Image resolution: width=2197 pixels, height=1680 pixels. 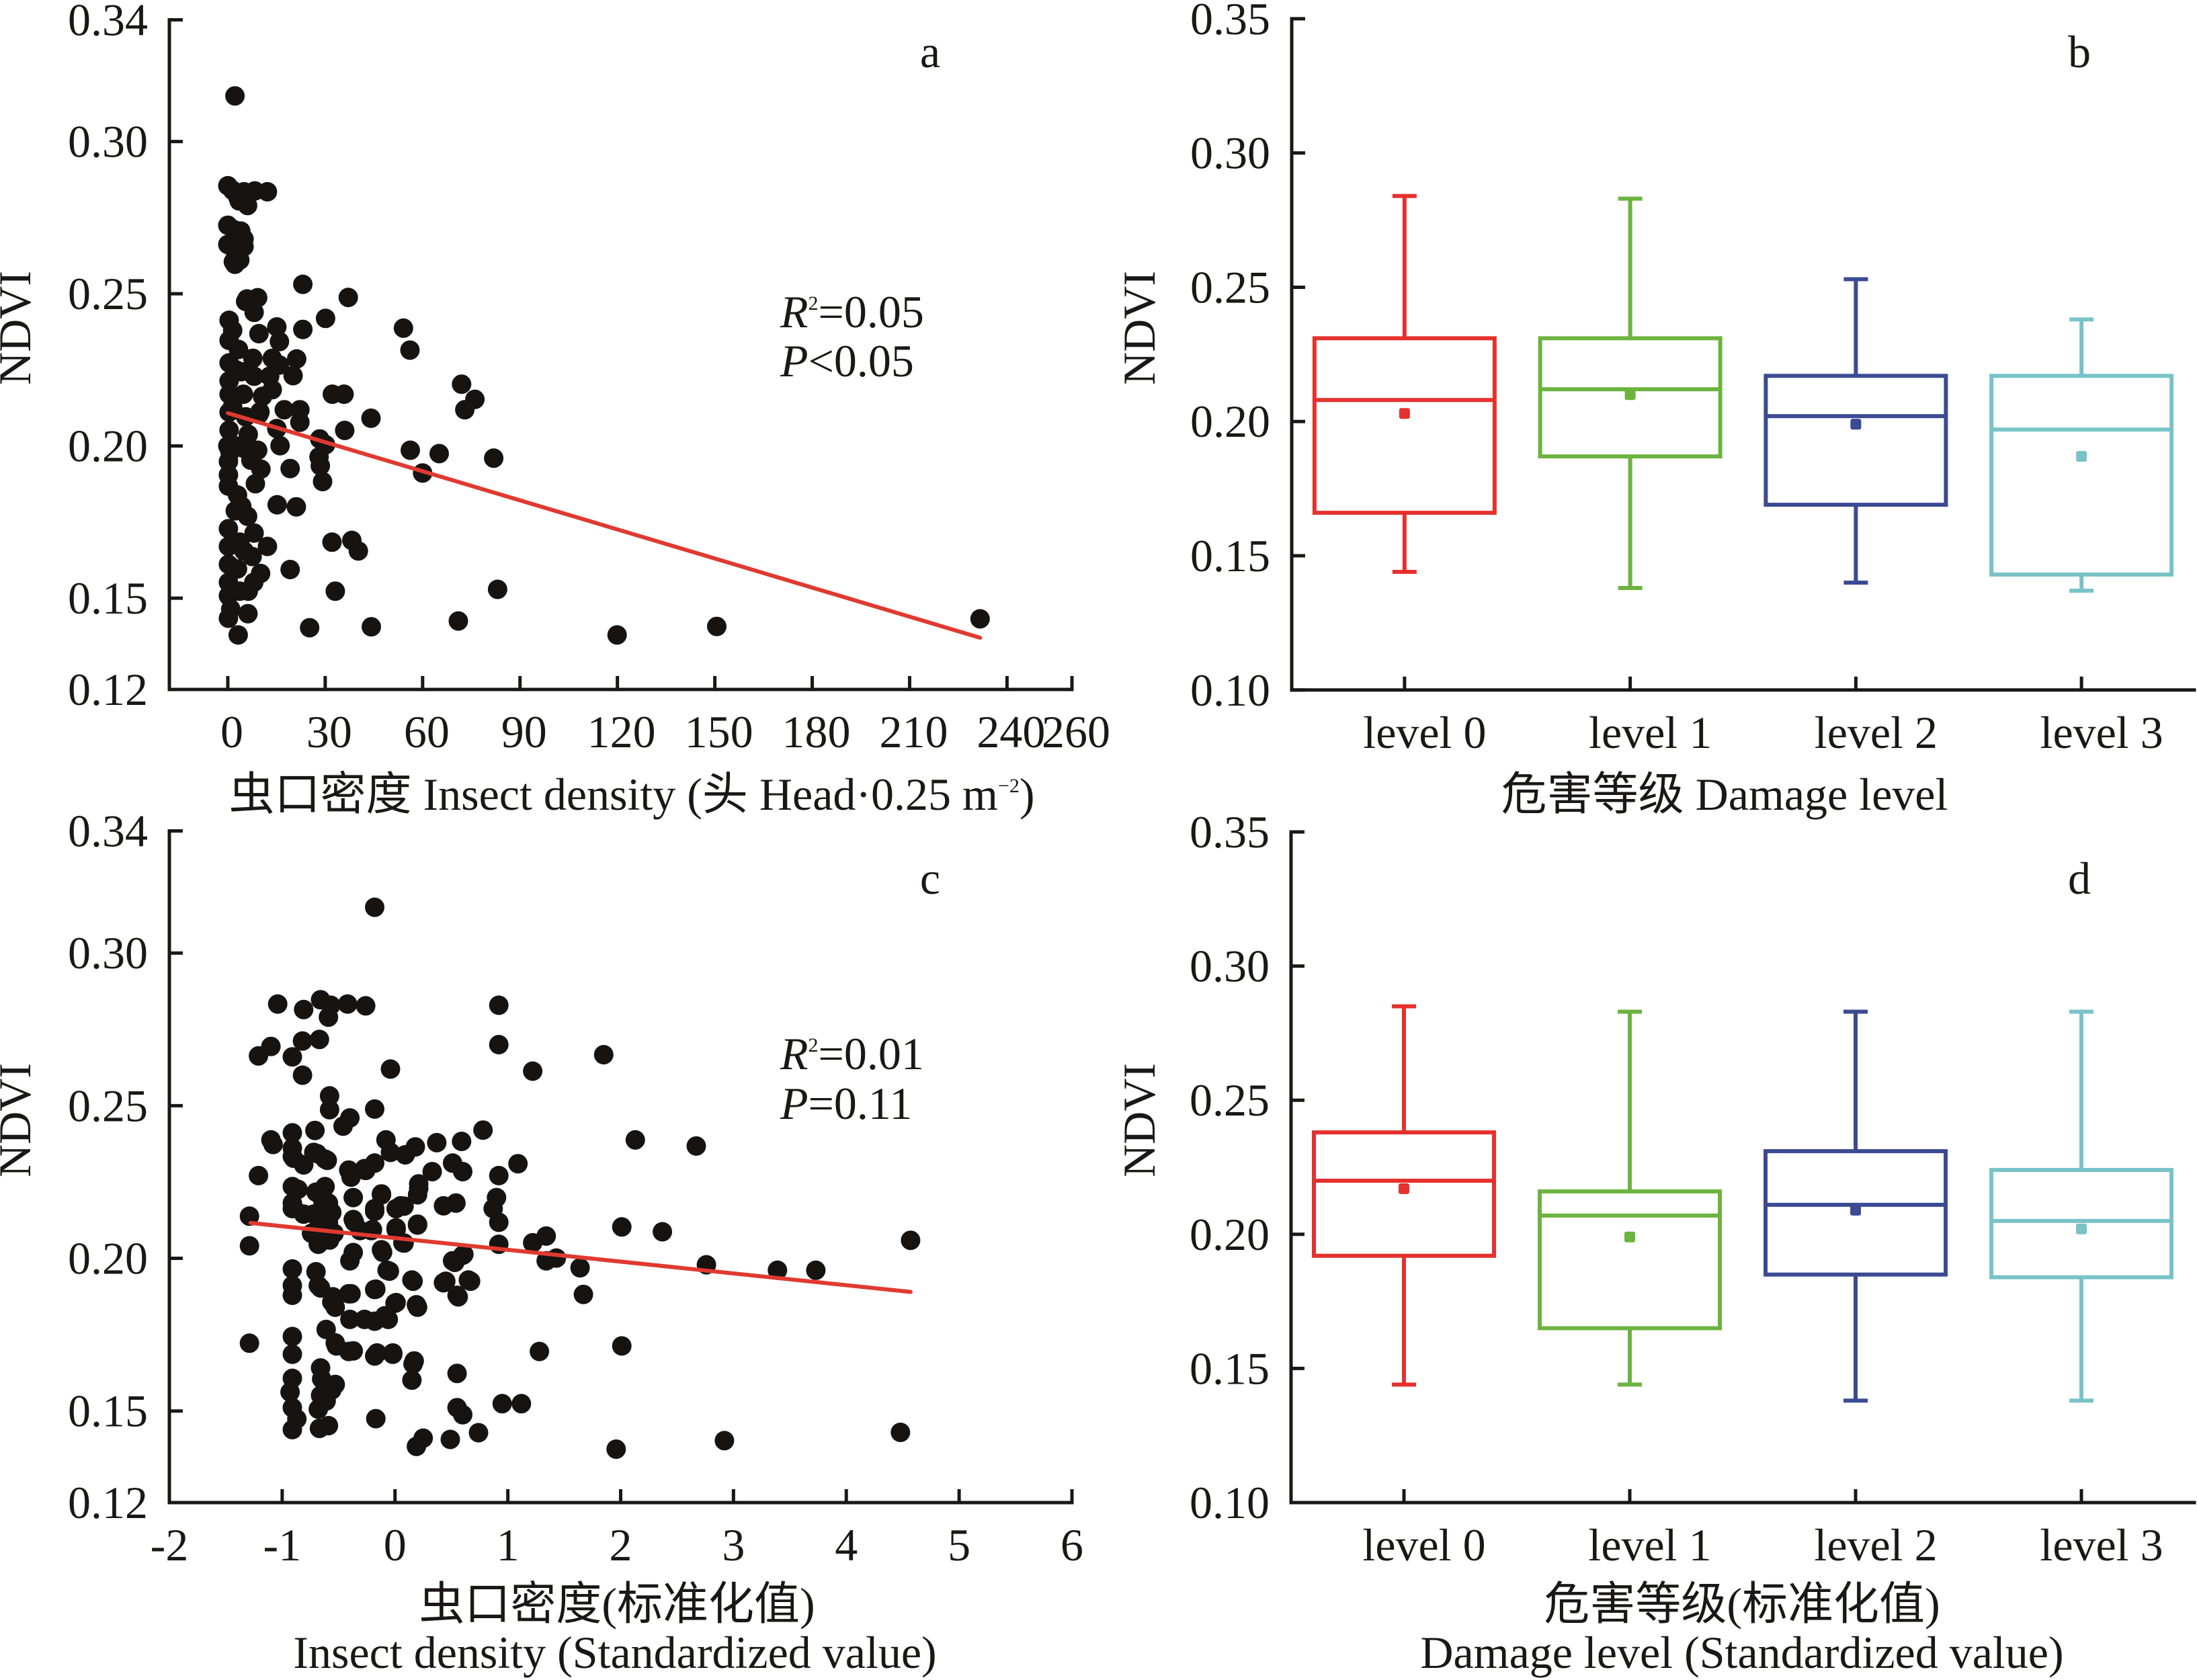 I want to click on x-axis-title: Insect density (Standardized value), so click(x=614, y=1653).